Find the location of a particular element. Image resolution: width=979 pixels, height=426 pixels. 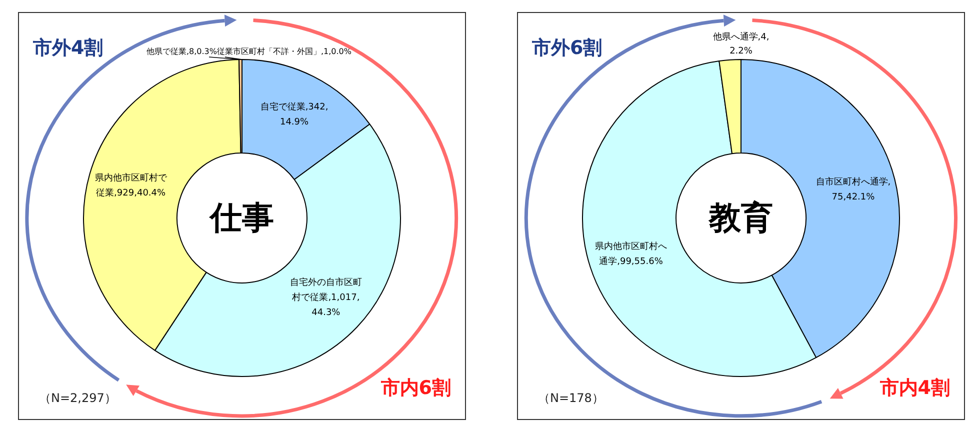

text: 市外4割 is located at coordinates (68, 48).